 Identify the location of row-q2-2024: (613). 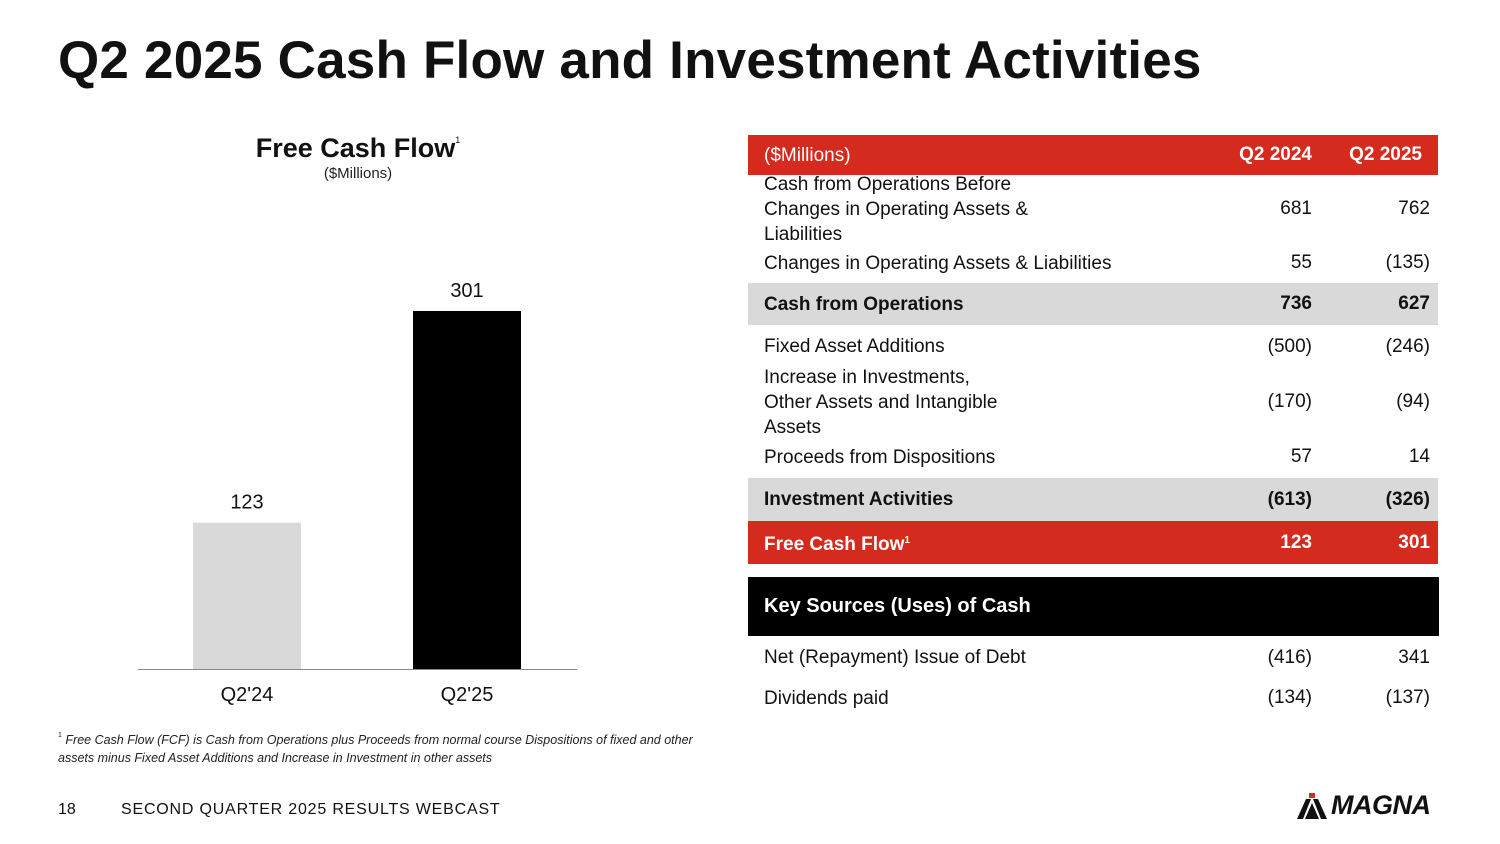
(1289, 499).